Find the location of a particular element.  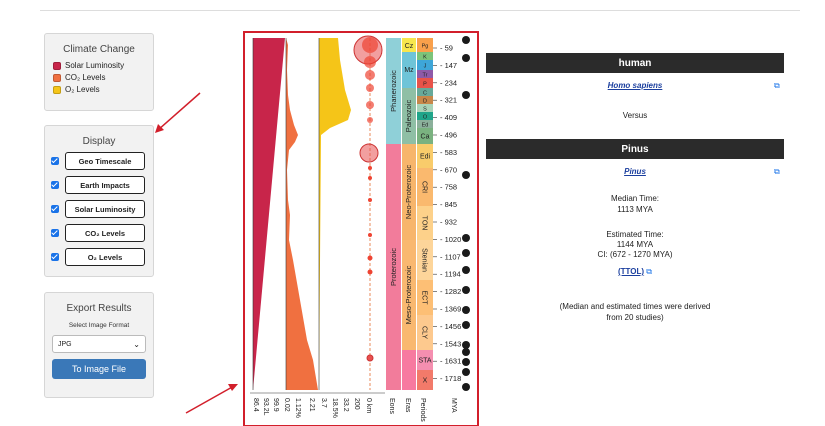

period-label: C is located at coordinates (425, 94).